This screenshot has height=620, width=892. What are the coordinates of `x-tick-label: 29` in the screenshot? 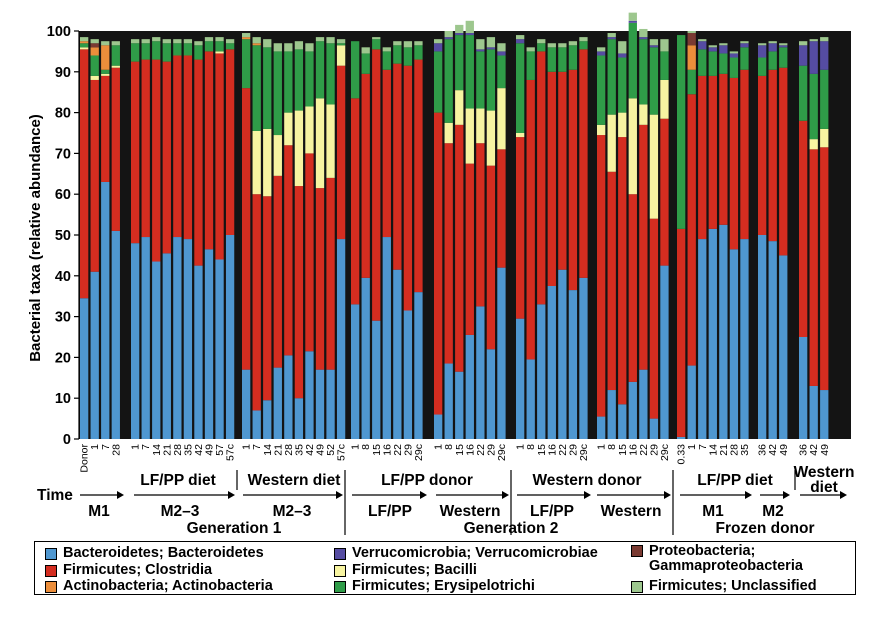 It's located at (491, 450).